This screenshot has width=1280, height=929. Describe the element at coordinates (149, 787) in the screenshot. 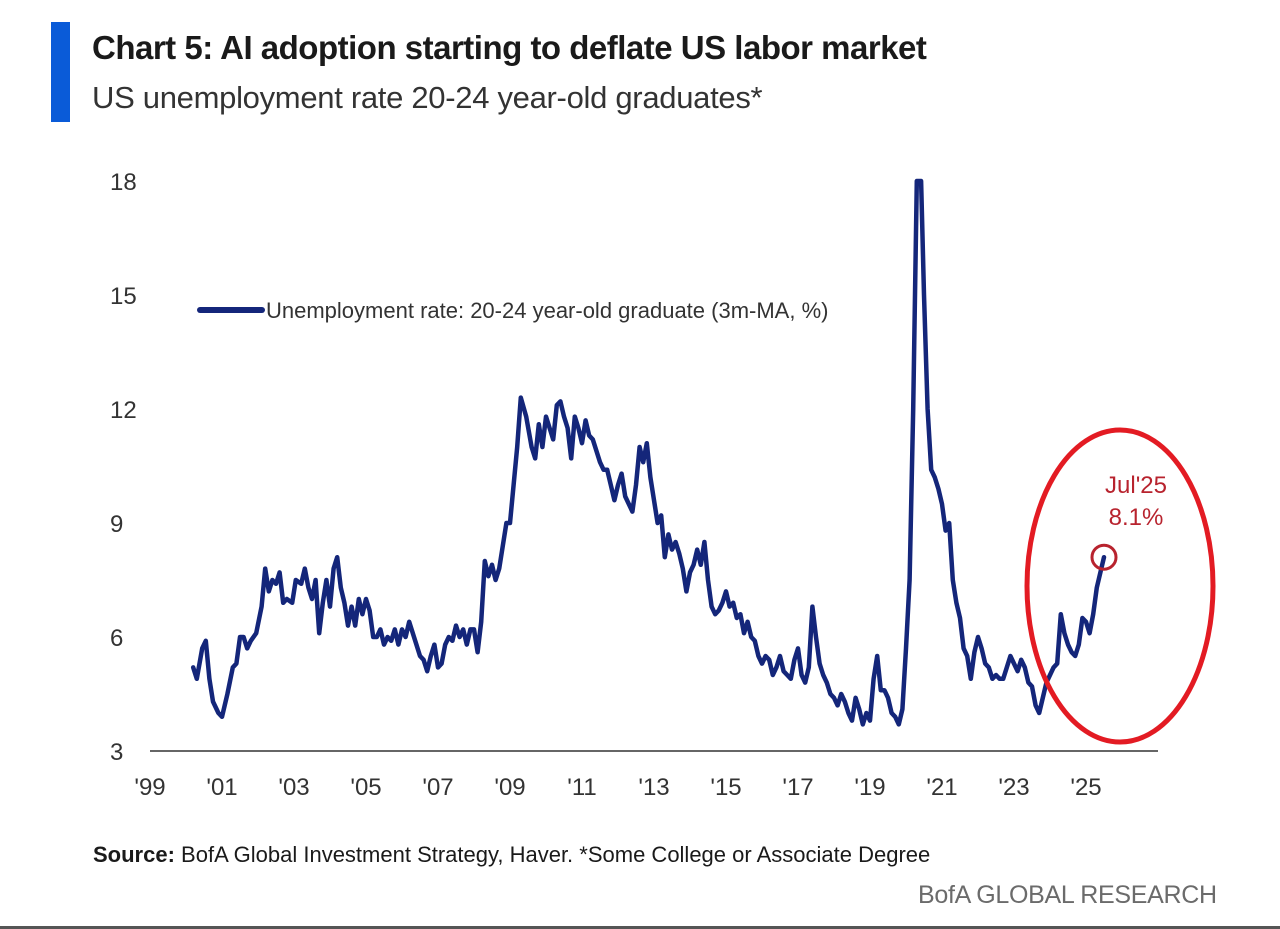

I see `x-tick-label-1999: '99` at that location.